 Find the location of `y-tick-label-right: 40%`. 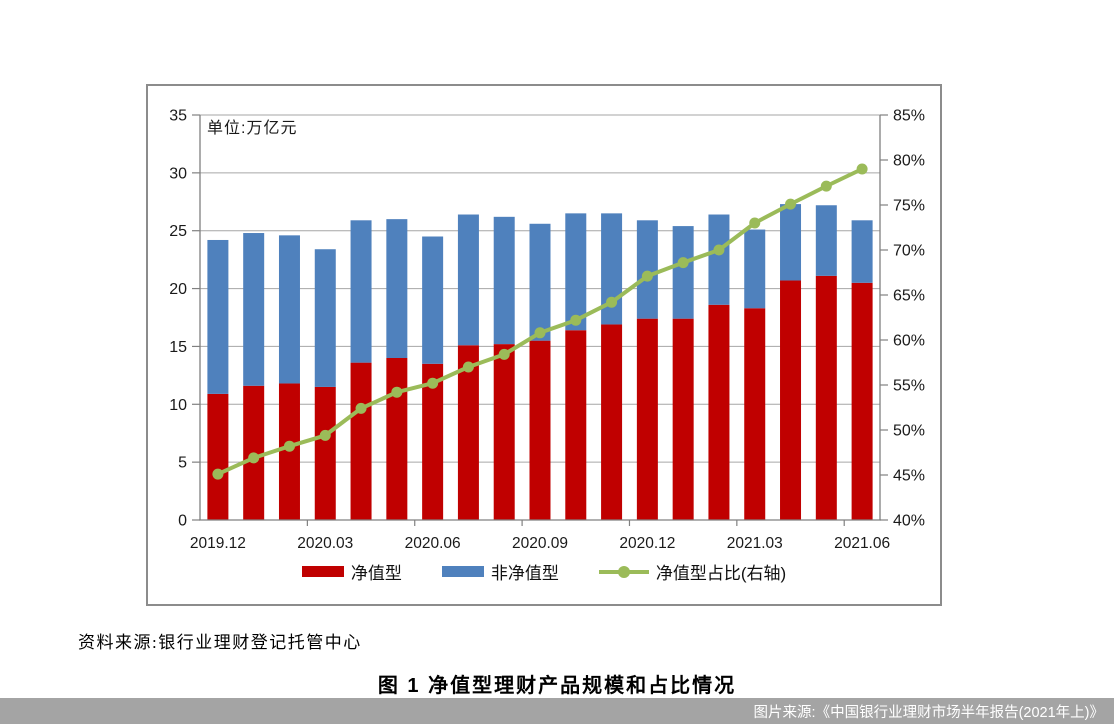

y-tick-label-right: 40% is located at coordinates (909, 521).